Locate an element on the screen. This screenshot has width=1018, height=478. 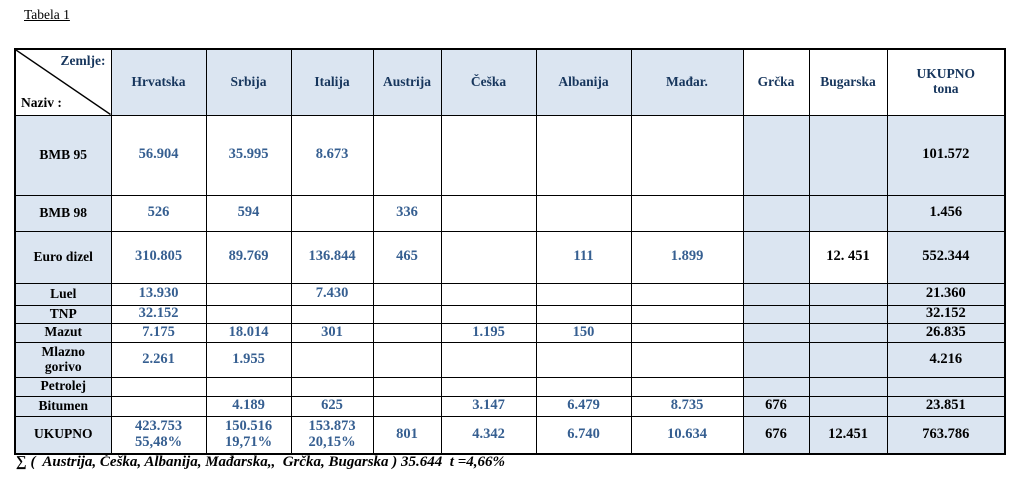
row-label: Petrolej is located at coordinates (63, 386).